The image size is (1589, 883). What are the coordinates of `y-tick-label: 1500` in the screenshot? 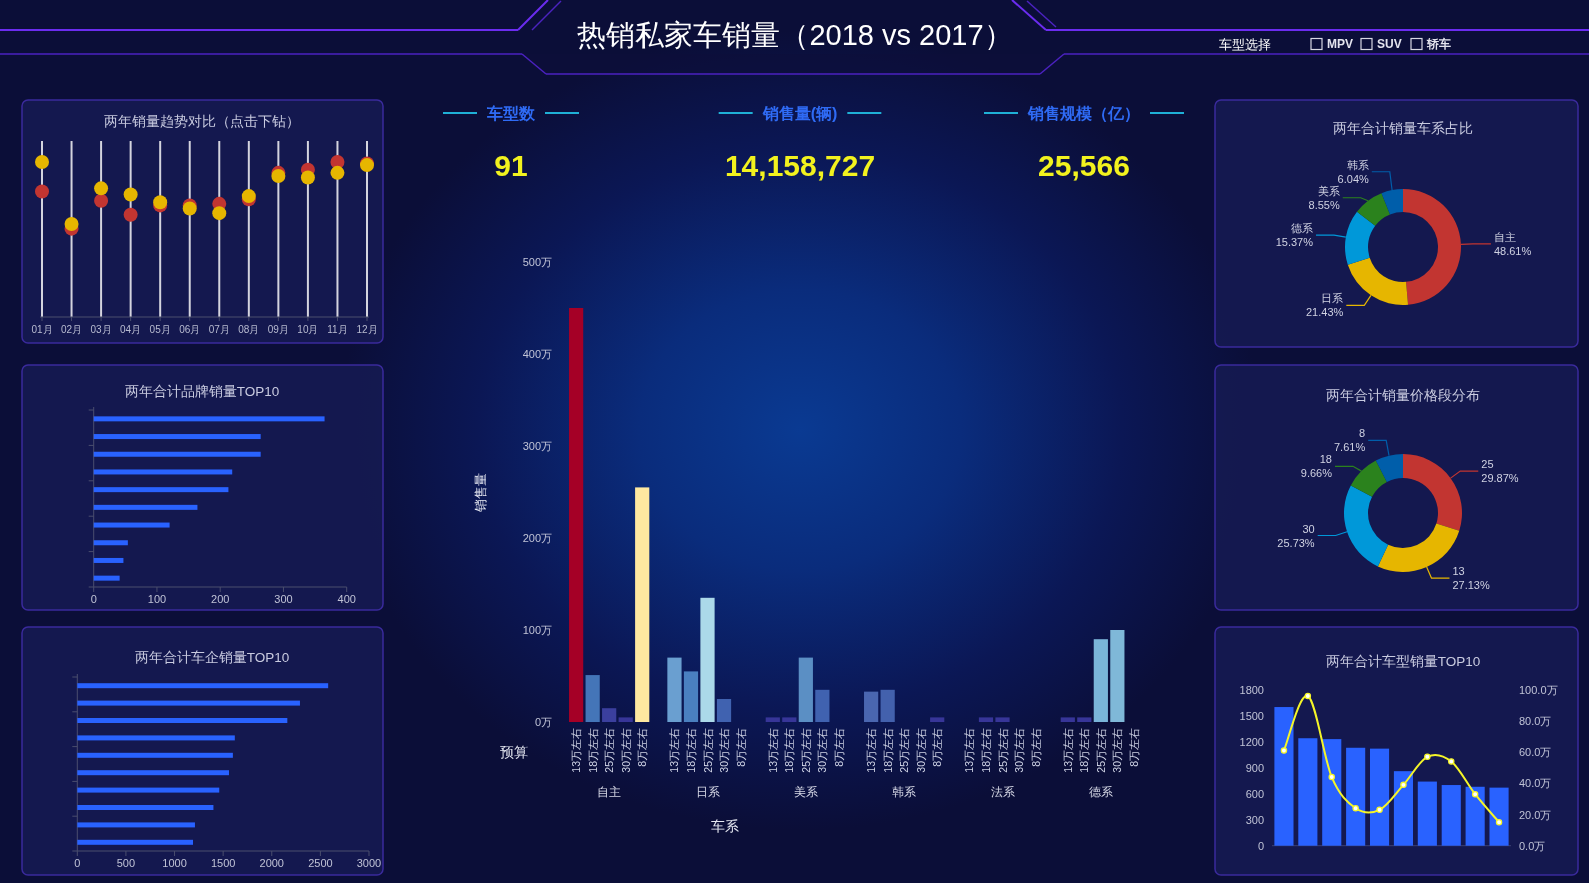 It's located at (1251, 715).